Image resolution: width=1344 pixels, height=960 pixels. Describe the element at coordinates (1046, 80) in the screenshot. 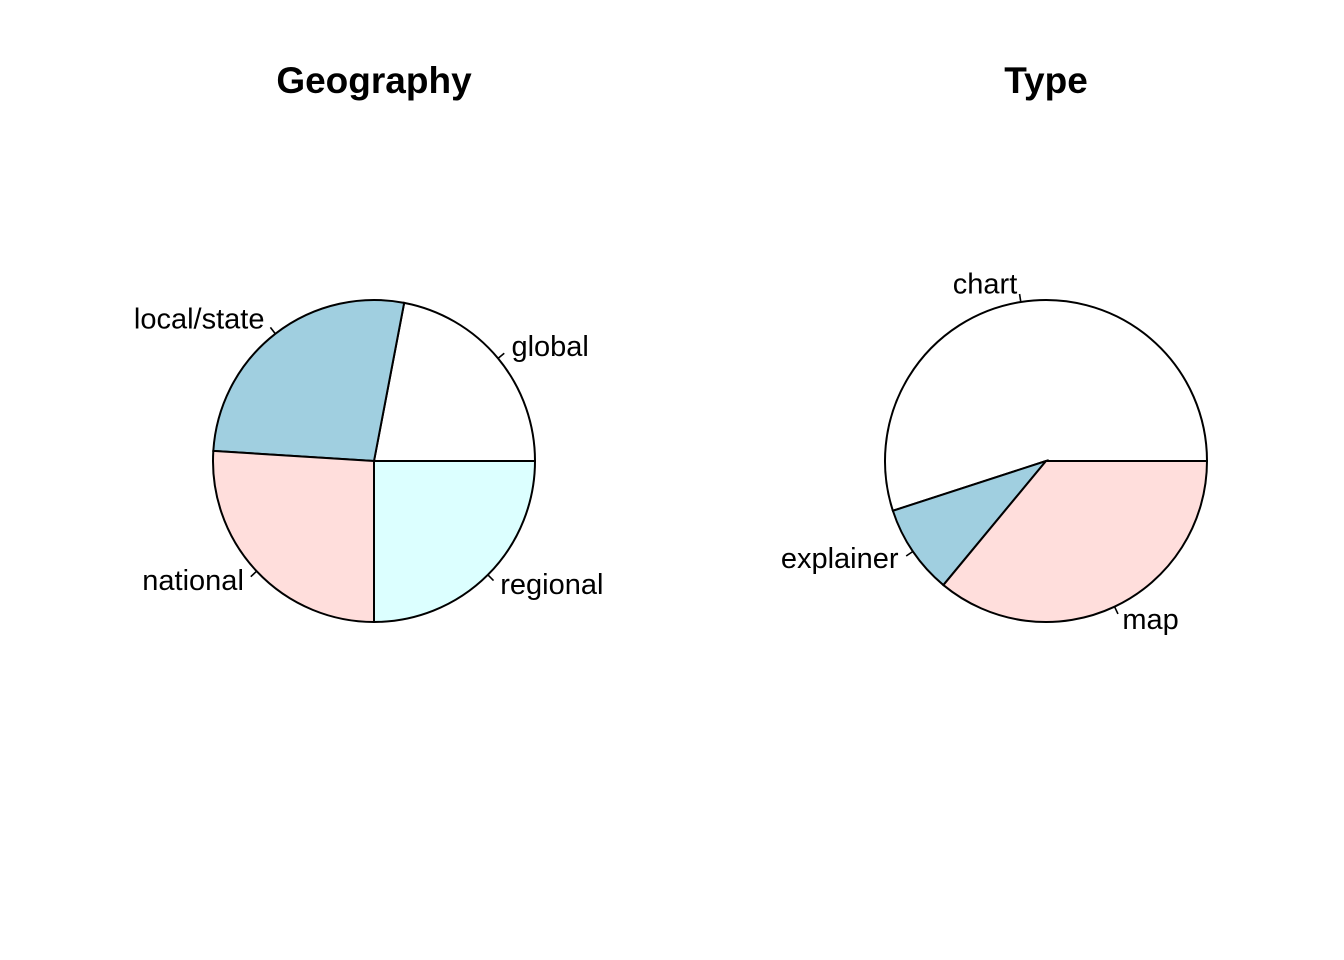

I see `type-pie-title: Type` at that location.